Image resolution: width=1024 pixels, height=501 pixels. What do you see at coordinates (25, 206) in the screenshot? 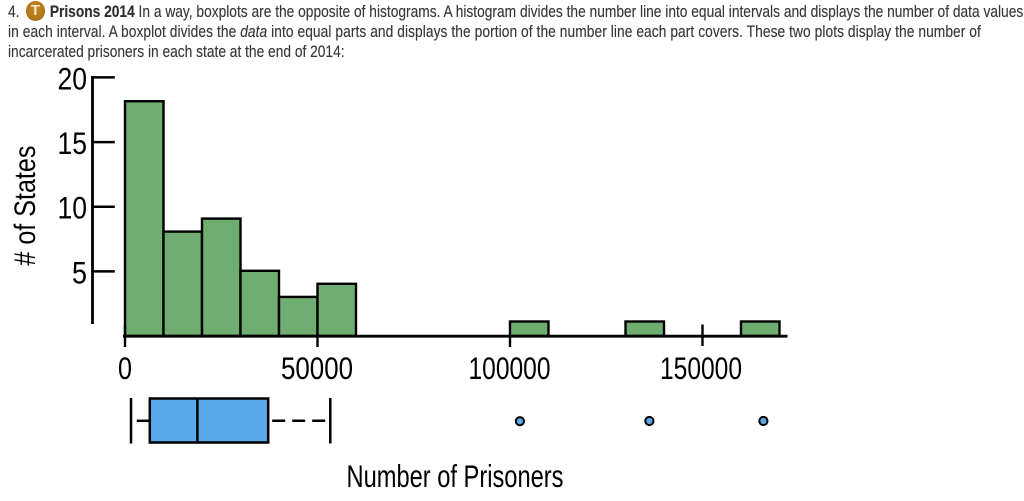
I see `svg-text: # of States` at bounding box center [25, 206].